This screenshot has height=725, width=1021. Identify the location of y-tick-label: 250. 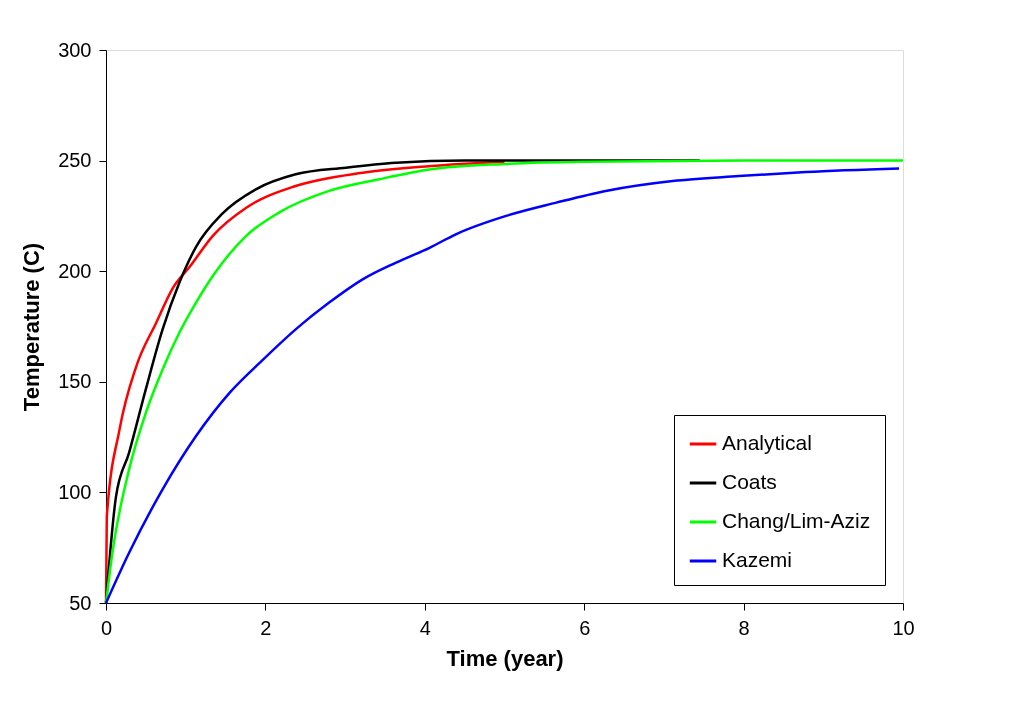
(75, 160).